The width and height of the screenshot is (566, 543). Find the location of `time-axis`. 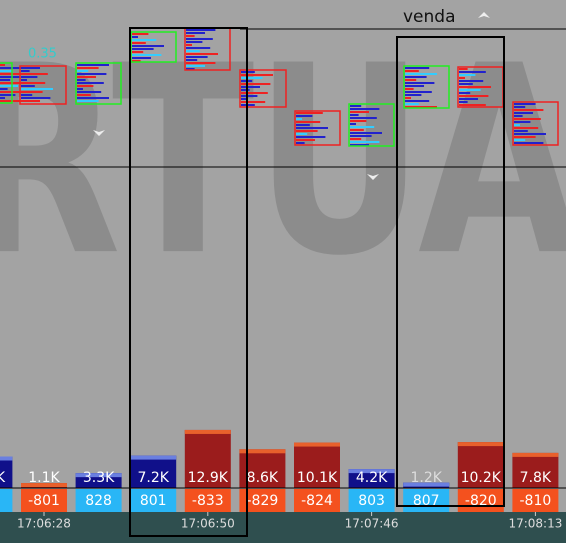

time-axis is located at coordinates (283, 527).